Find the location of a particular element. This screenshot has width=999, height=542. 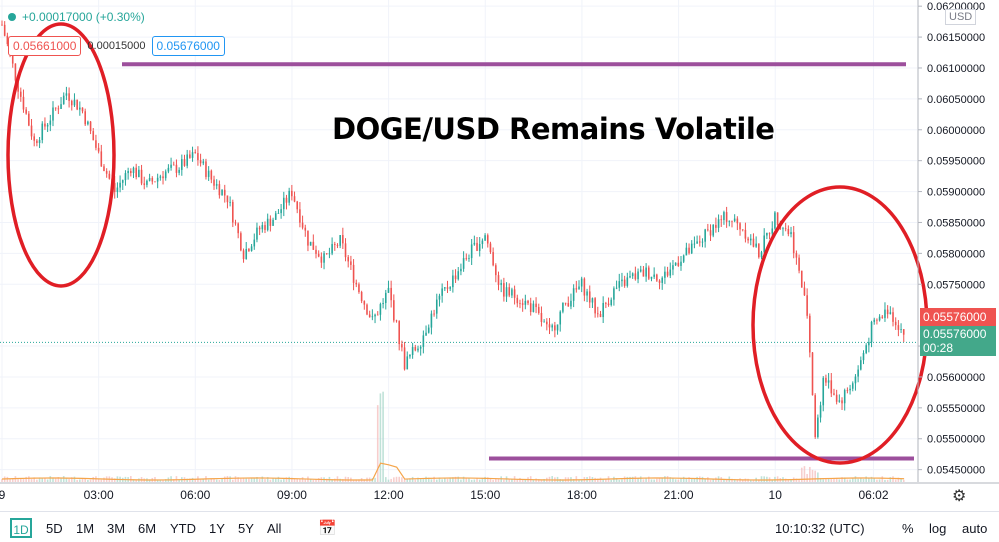

auto-toggle: auto is located at coordinates (975, 528).